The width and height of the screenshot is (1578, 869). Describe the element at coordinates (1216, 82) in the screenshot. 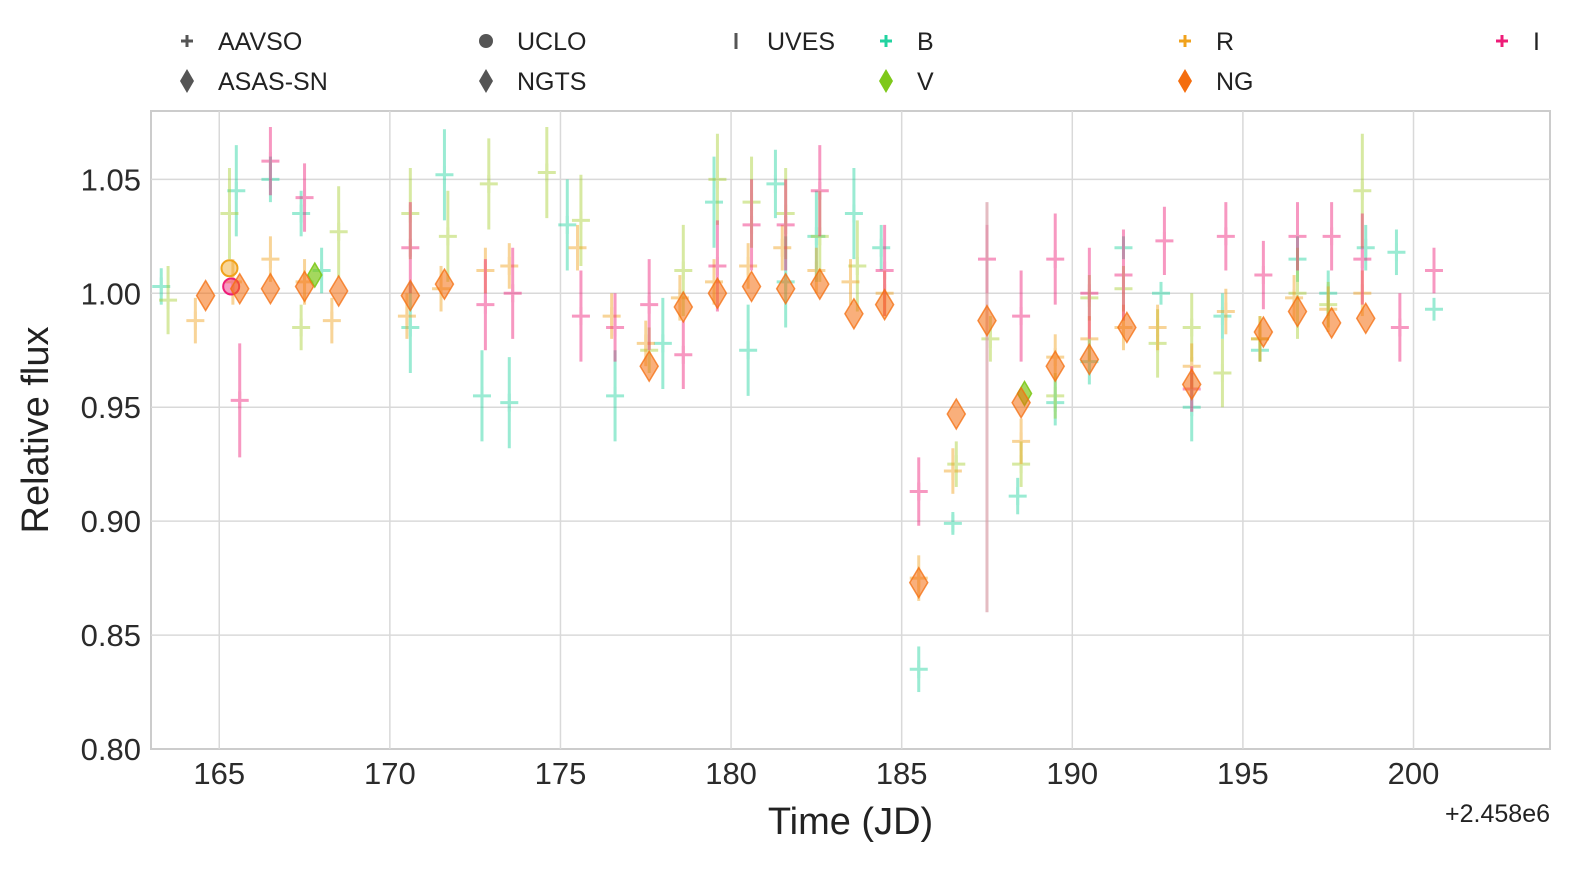

I see `legend-item-ng: NG` at that location.